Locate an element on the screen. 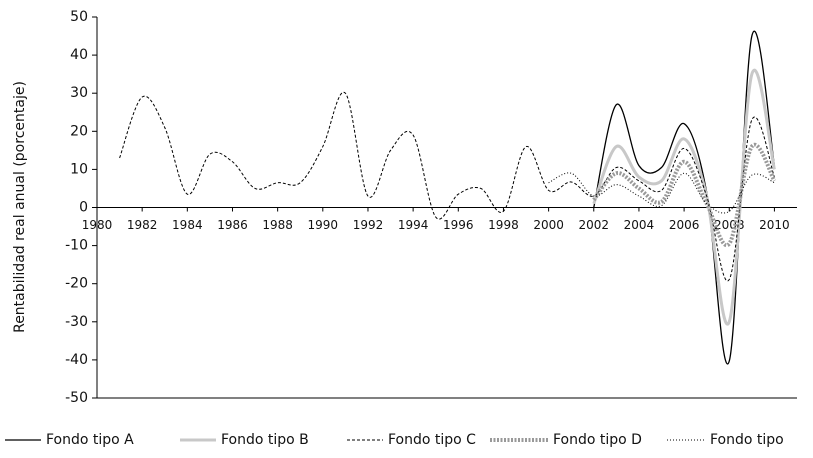 This screenshot has width=813, height=458. x-tick-label: 2002 is located at coordinates (594, 225).